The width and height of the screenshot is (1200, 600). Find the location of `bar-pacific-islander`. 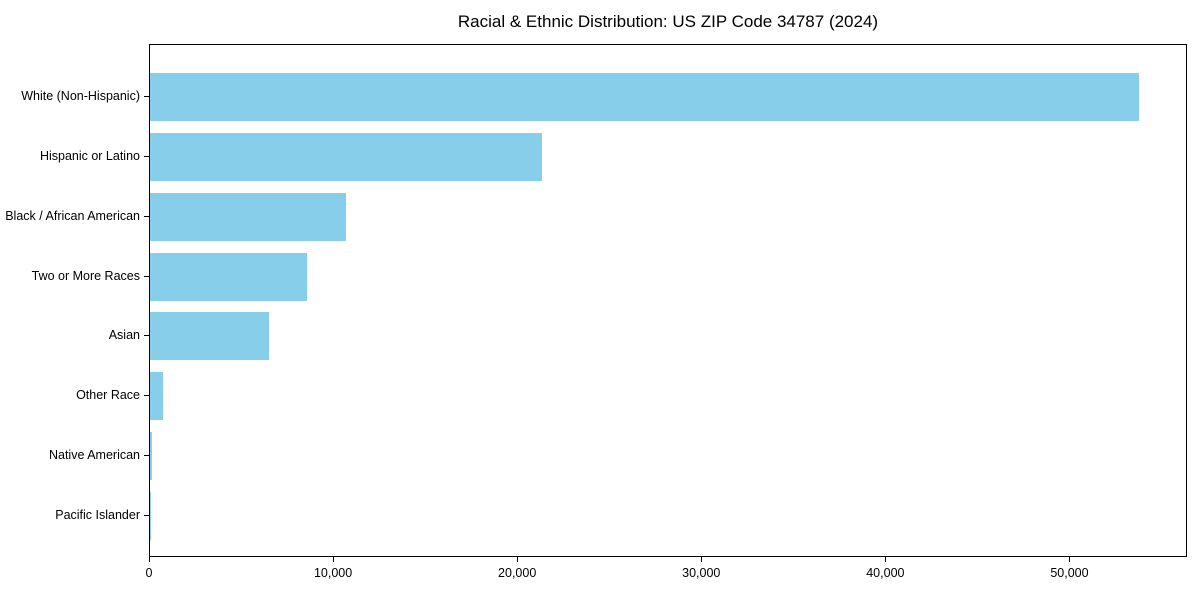

bar-pacific-islander is located at coordinates (150, 516).